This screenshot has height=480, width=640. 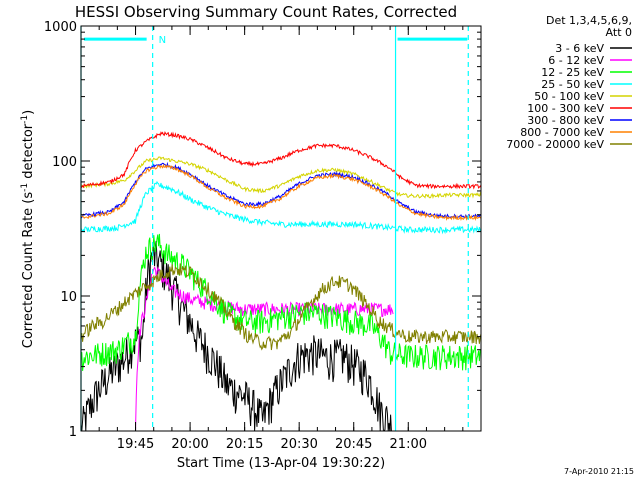 What do you see at coordinates (589, 20) in the screenshot?
I see `legend-header-1: Det 1,3,4,5,6,9,` at bounding box center [589, 20].